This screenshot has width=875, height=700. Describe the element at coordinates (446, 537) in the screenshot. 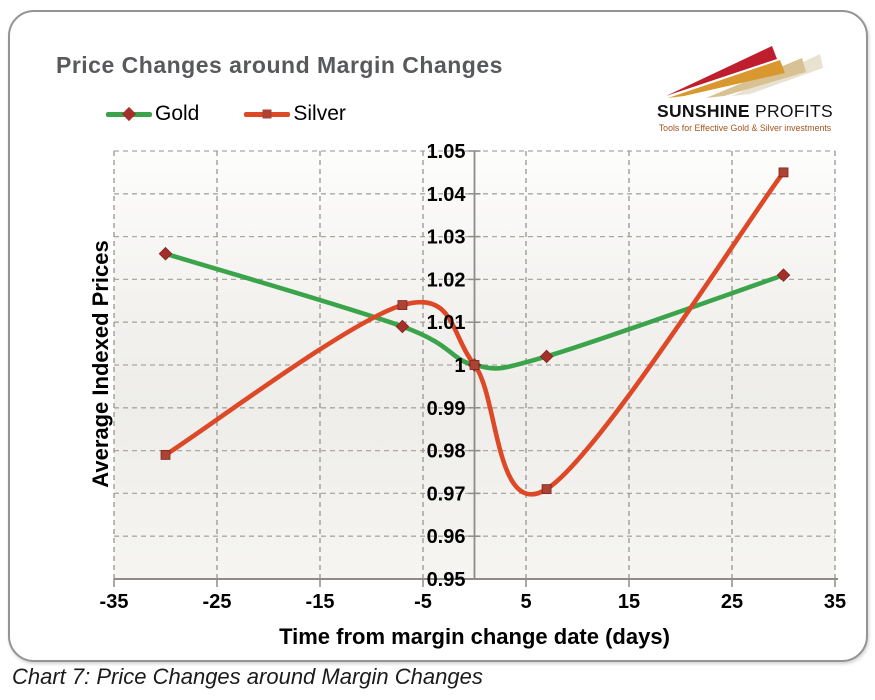

I see `y-tick-label: 0.96` at that location.